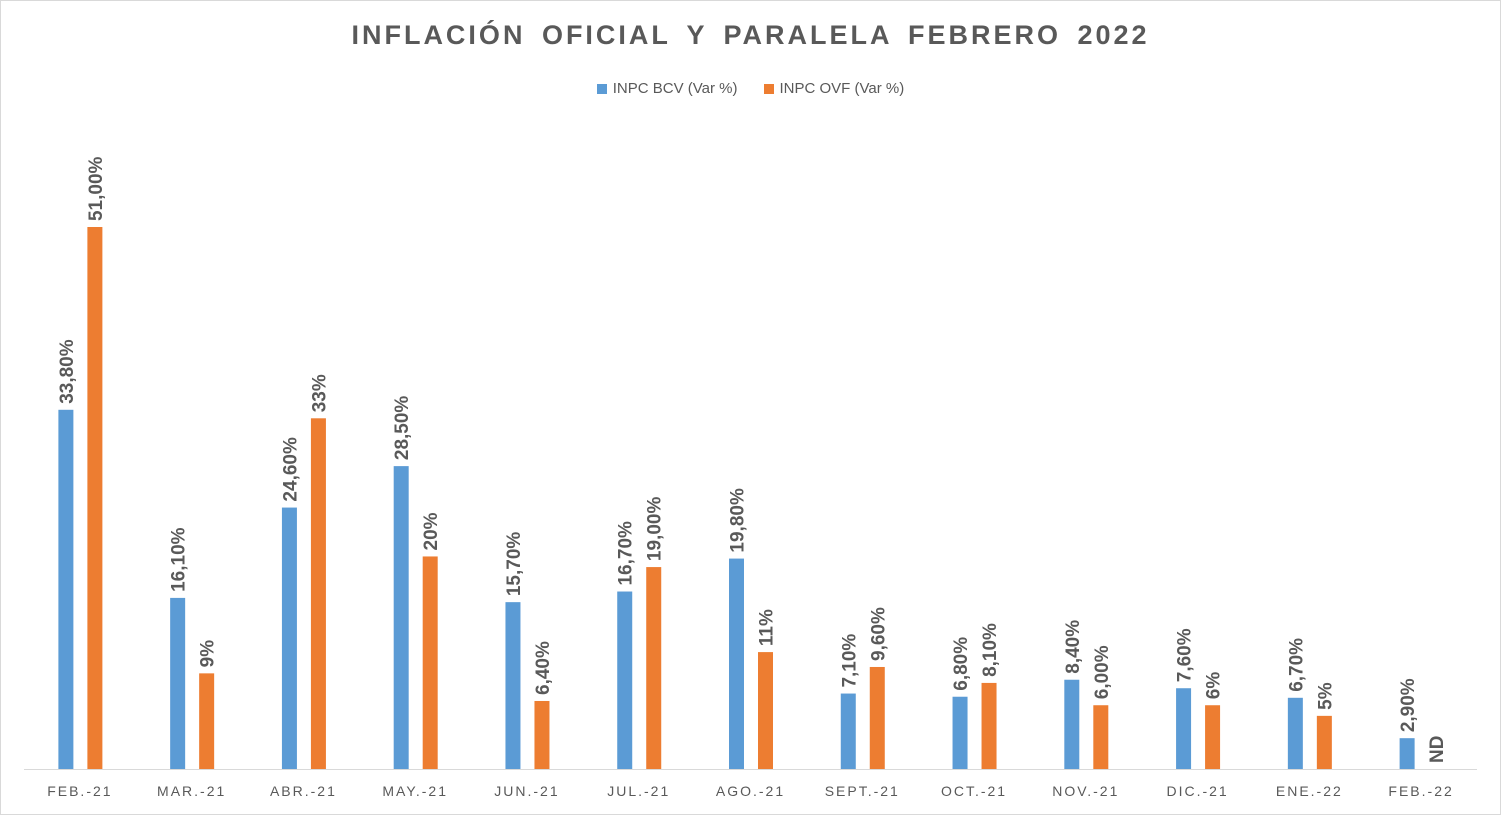 Image resolution: width=1501 pixels, height=815 pixels. What do you see at coordinates (303, 791) in the screenshot?
I see `x-tick-label-2: ABR.-21` at bounding box center [303, 791].